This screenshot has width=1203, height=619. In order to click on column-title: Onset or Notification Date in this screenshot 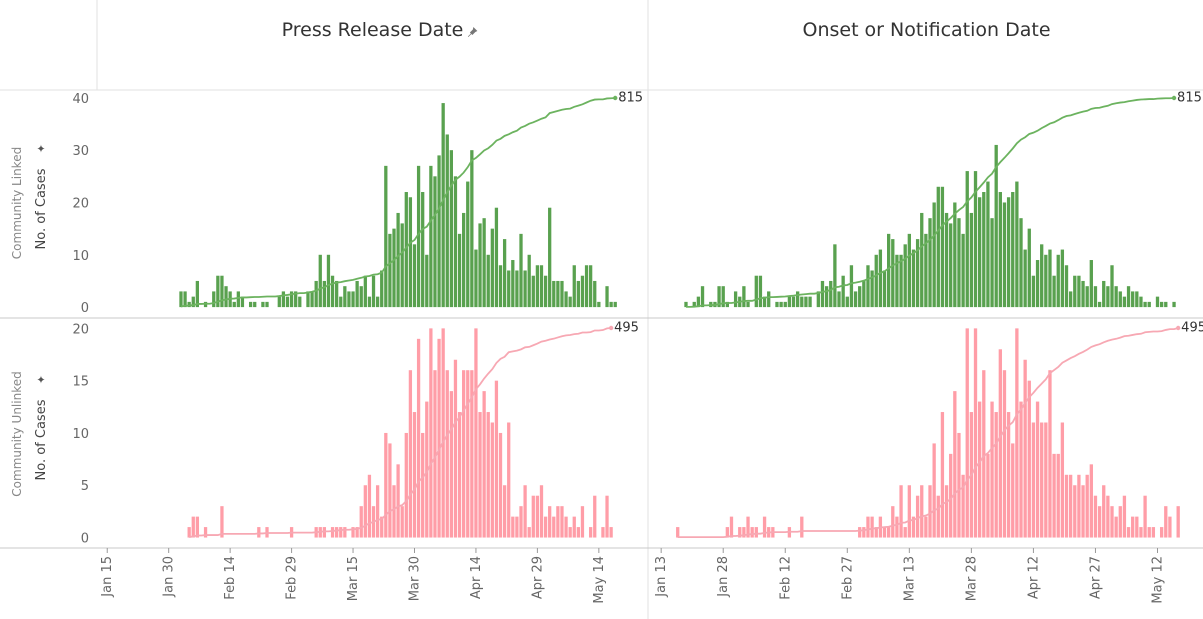, I will do `click(926, 30)`.